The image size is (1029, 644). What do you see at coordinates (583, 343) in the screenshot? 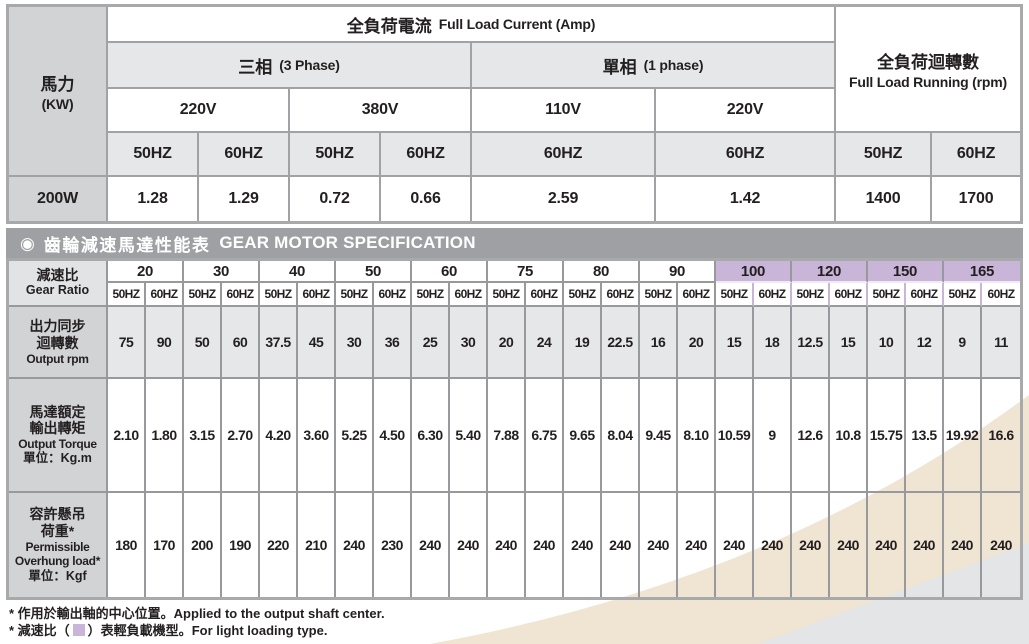
I see `gear-value-cell: 19` at bounding box center [583, 343].